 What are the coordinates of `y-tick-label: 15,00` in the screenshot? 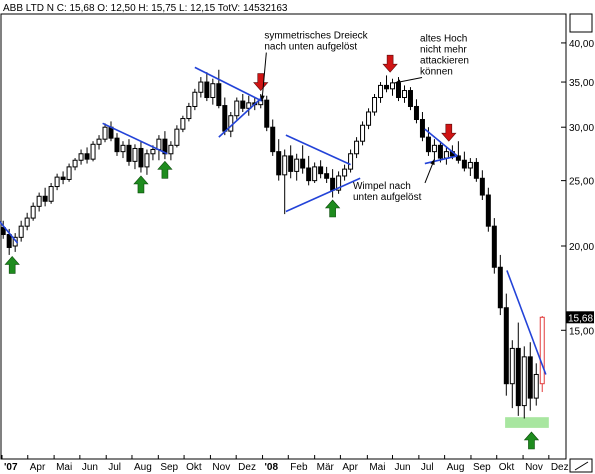 It's located at (581, 331).